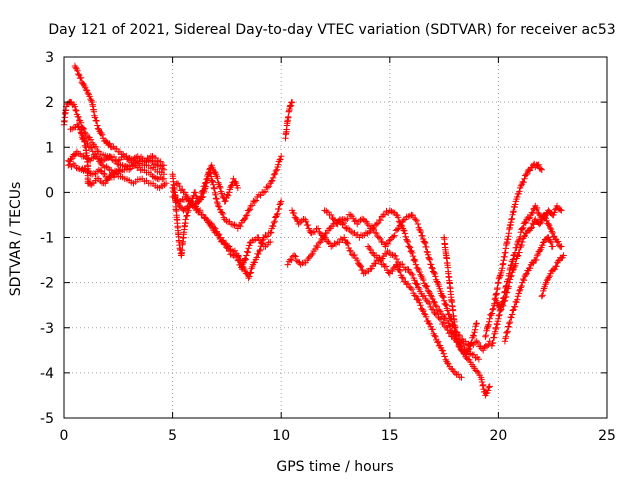 This screenshot has height=480, width=640. What do you see at coordinates (49, 103) in the screenshot?
I see `y-tick-label: 2` at bounding box center [49, 103].